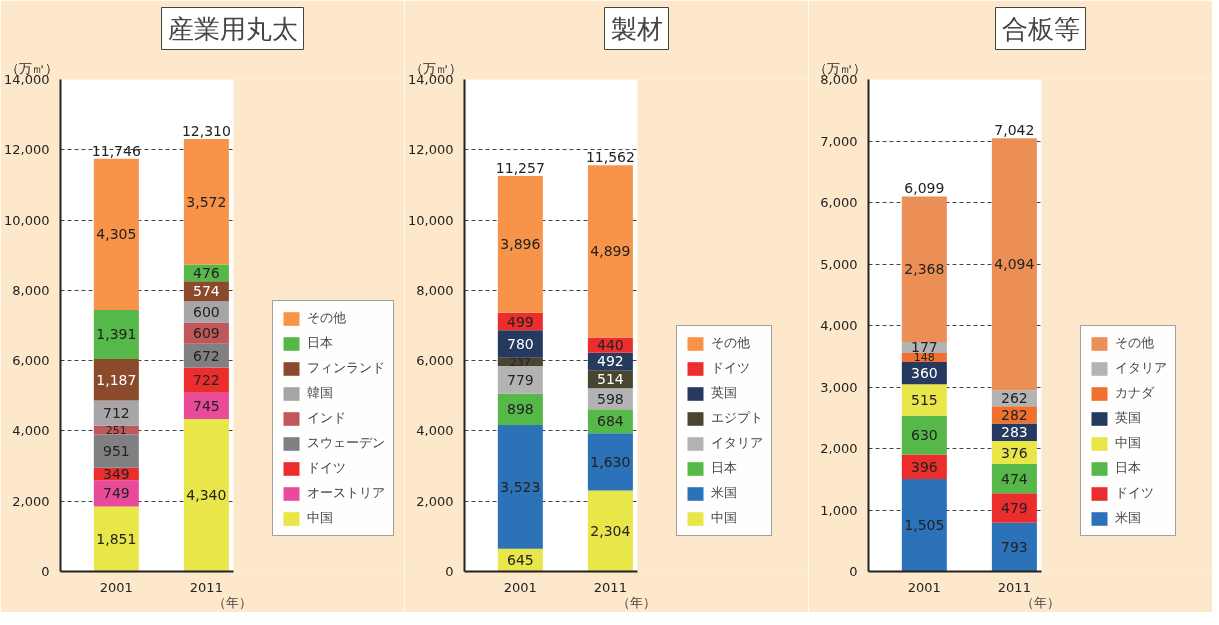 The image size is (1219, 625). I want to click on data-label: 479, so click(1014, 508).